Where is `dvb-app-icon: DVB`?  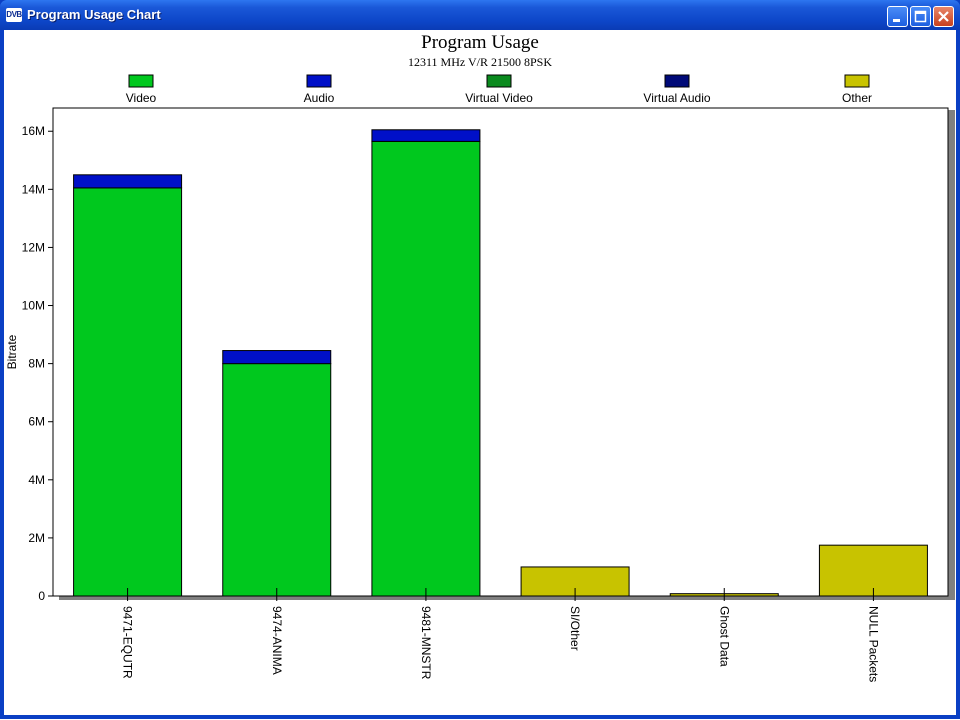 dvb-app-icon: DVB is located at coordinates (14, 15).